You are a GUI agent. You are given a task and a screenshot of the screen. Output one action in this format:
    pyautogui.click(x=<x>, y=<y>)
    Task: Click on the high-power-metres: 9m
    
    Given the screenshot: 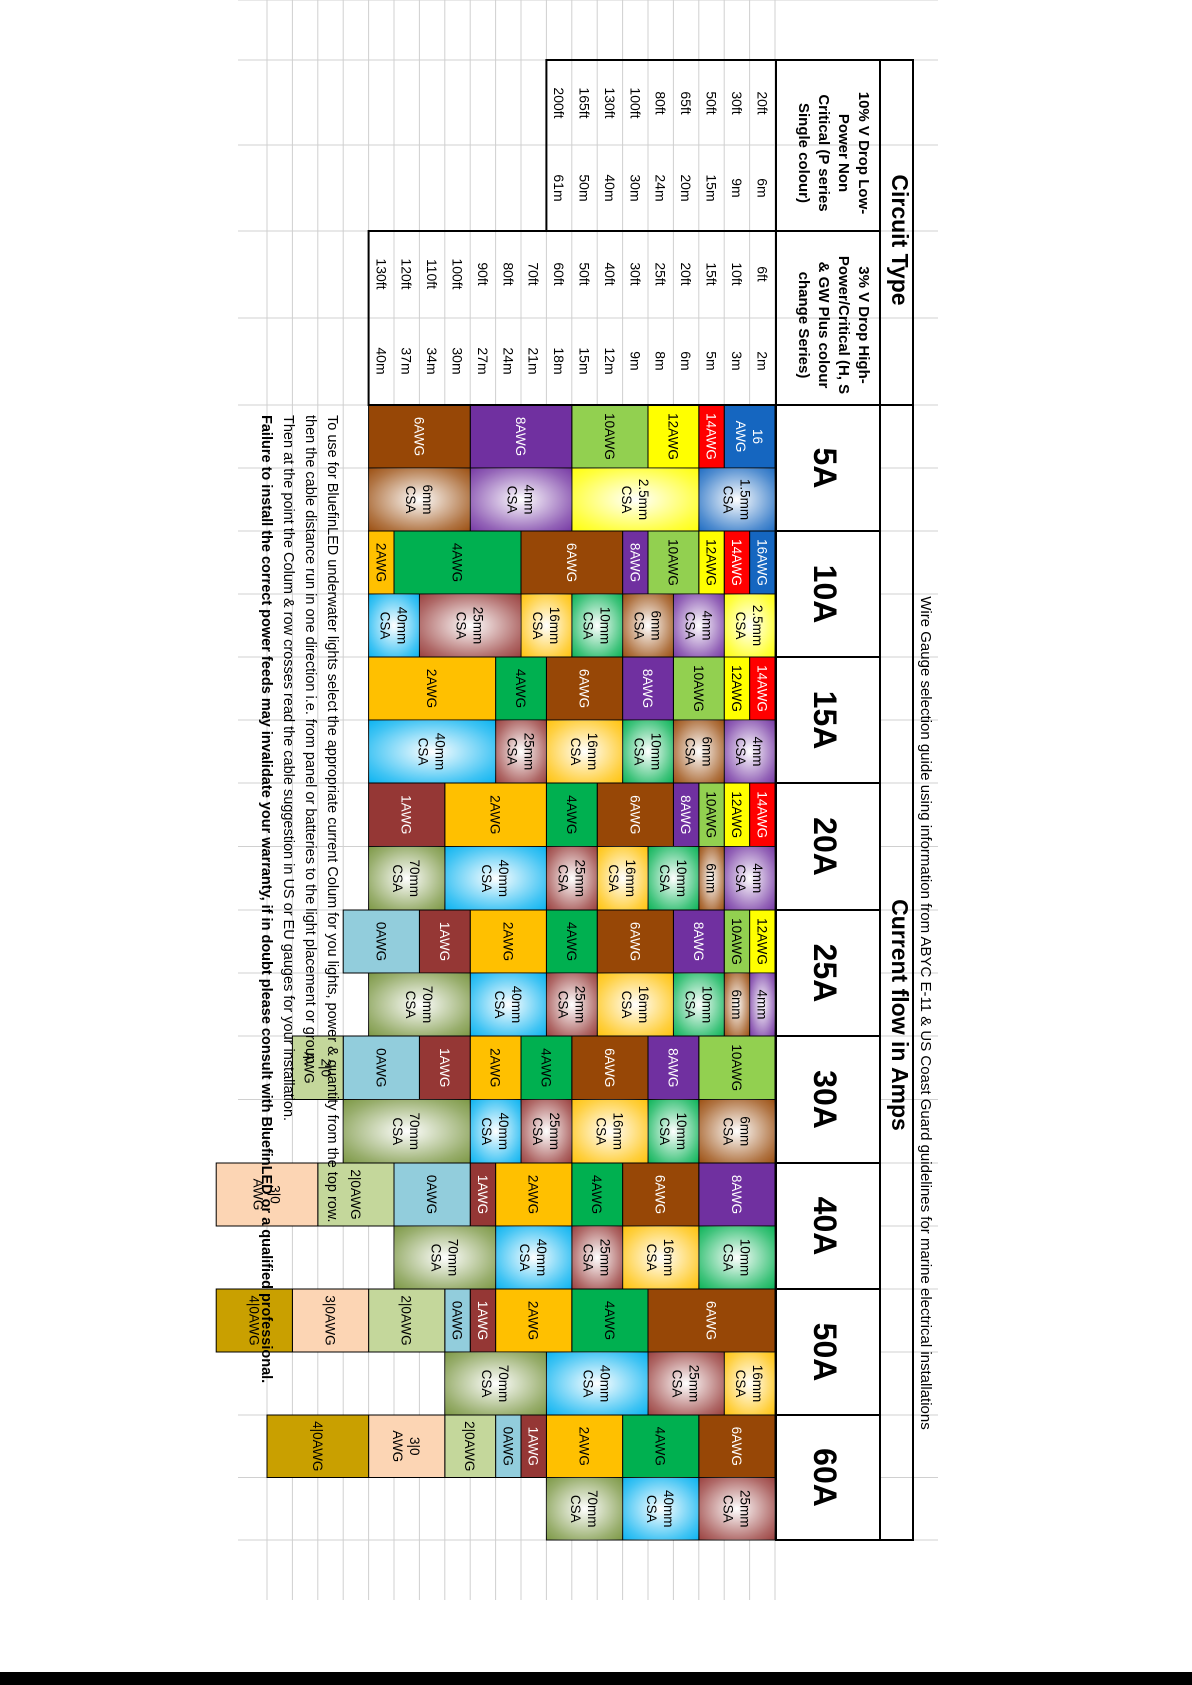 What is the action you would take?
    pyautogui.click(x=635, y=360)
    